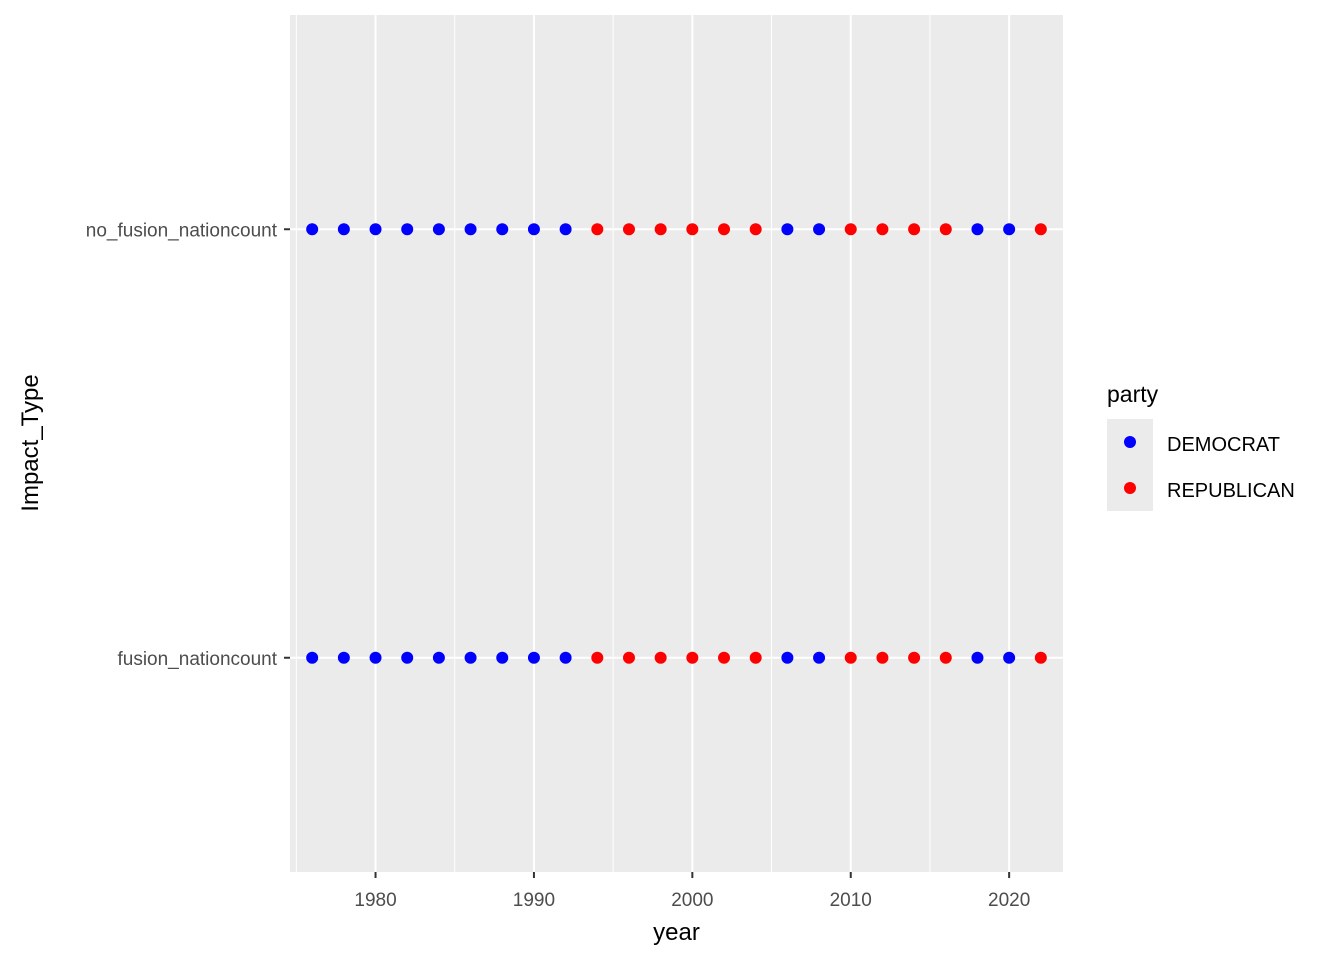  I want to click on legend-label-democrat: DEMOCRAT, so click(1223, 445).